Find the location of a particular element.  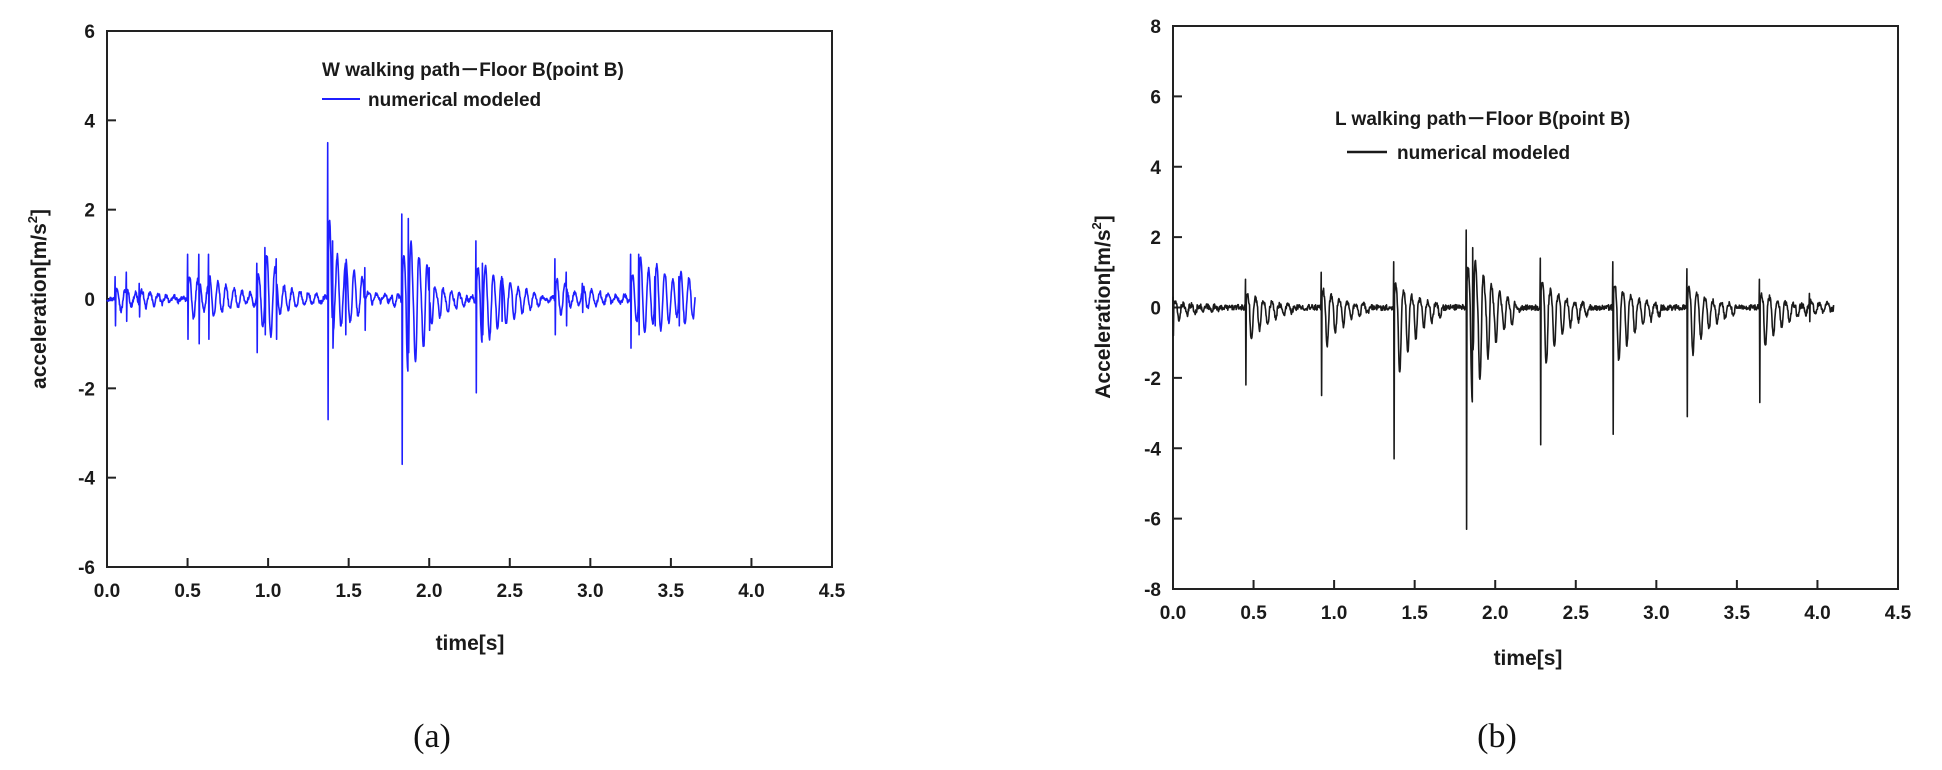

legend-label-b: numerical modeled is located at coordinates (1483, 153).